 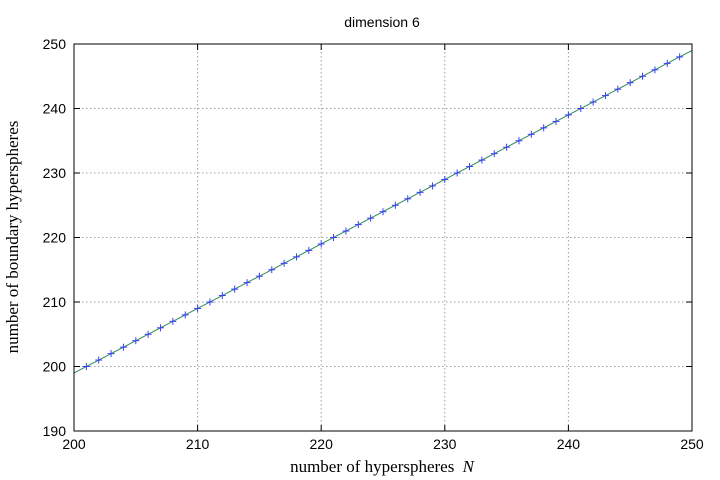 I want to click on x-tick-label: 220, so click(x=322, y=444).